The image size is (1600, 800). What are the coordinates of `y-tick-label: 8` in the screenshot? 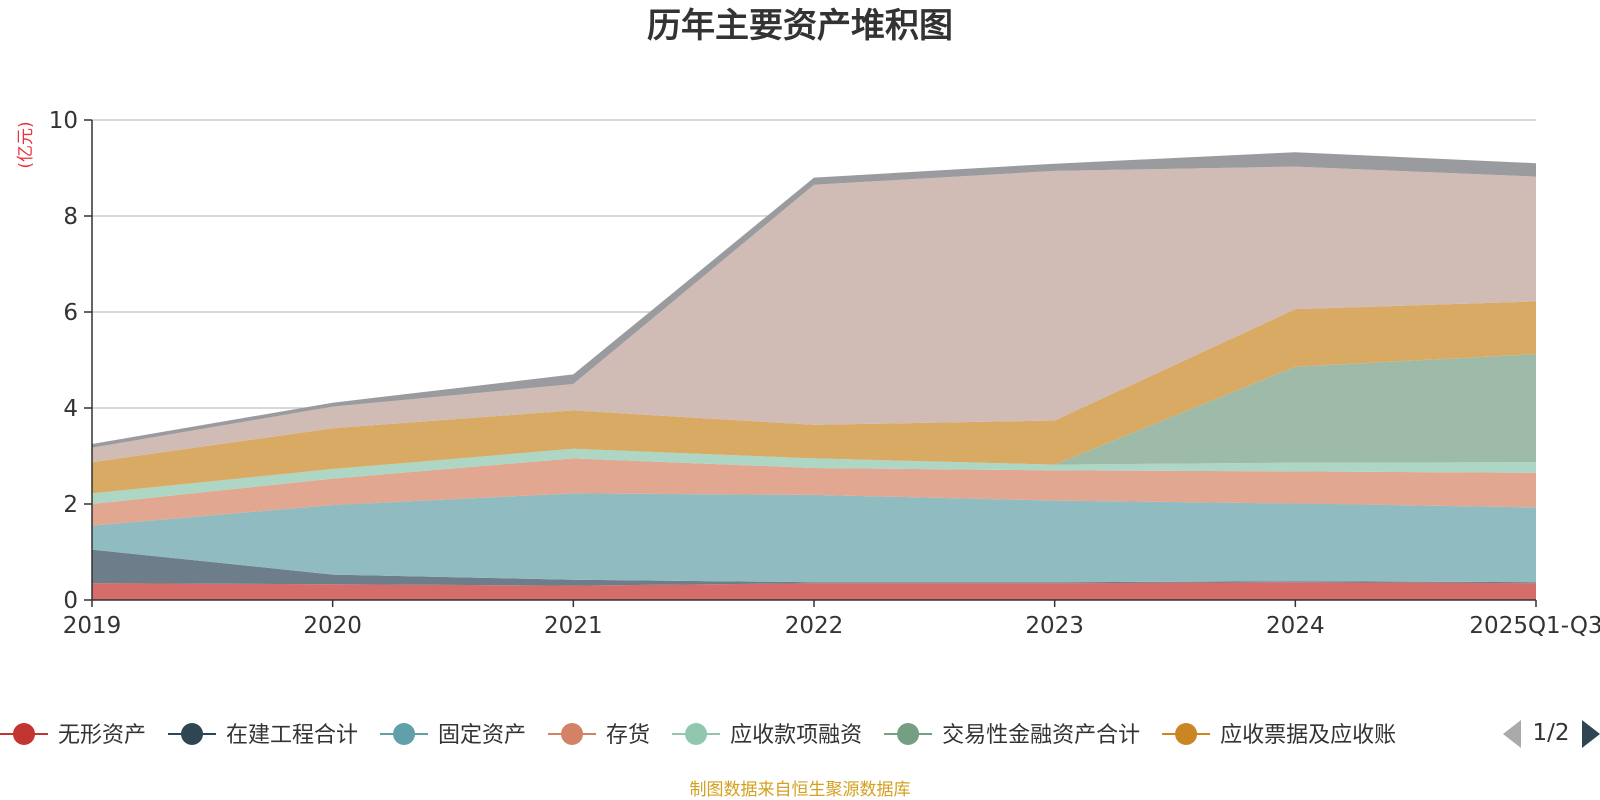 It's located at (70, 217).